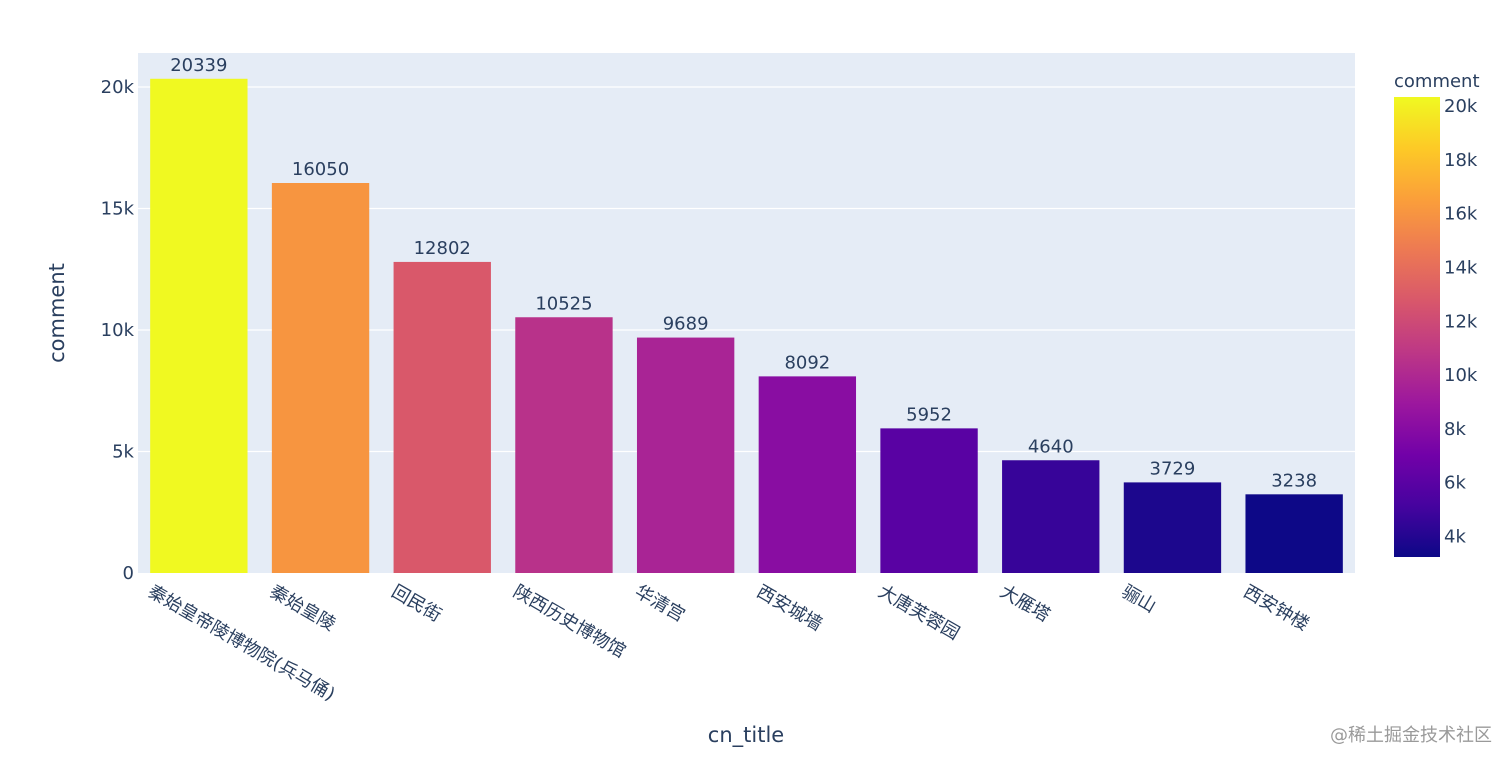 This screenshot has width=1512, height=767. I want to click on colorbar: comment 4k 6k 8k 10k 12k 14k 16k 18k 20k, so click(1437, 314).